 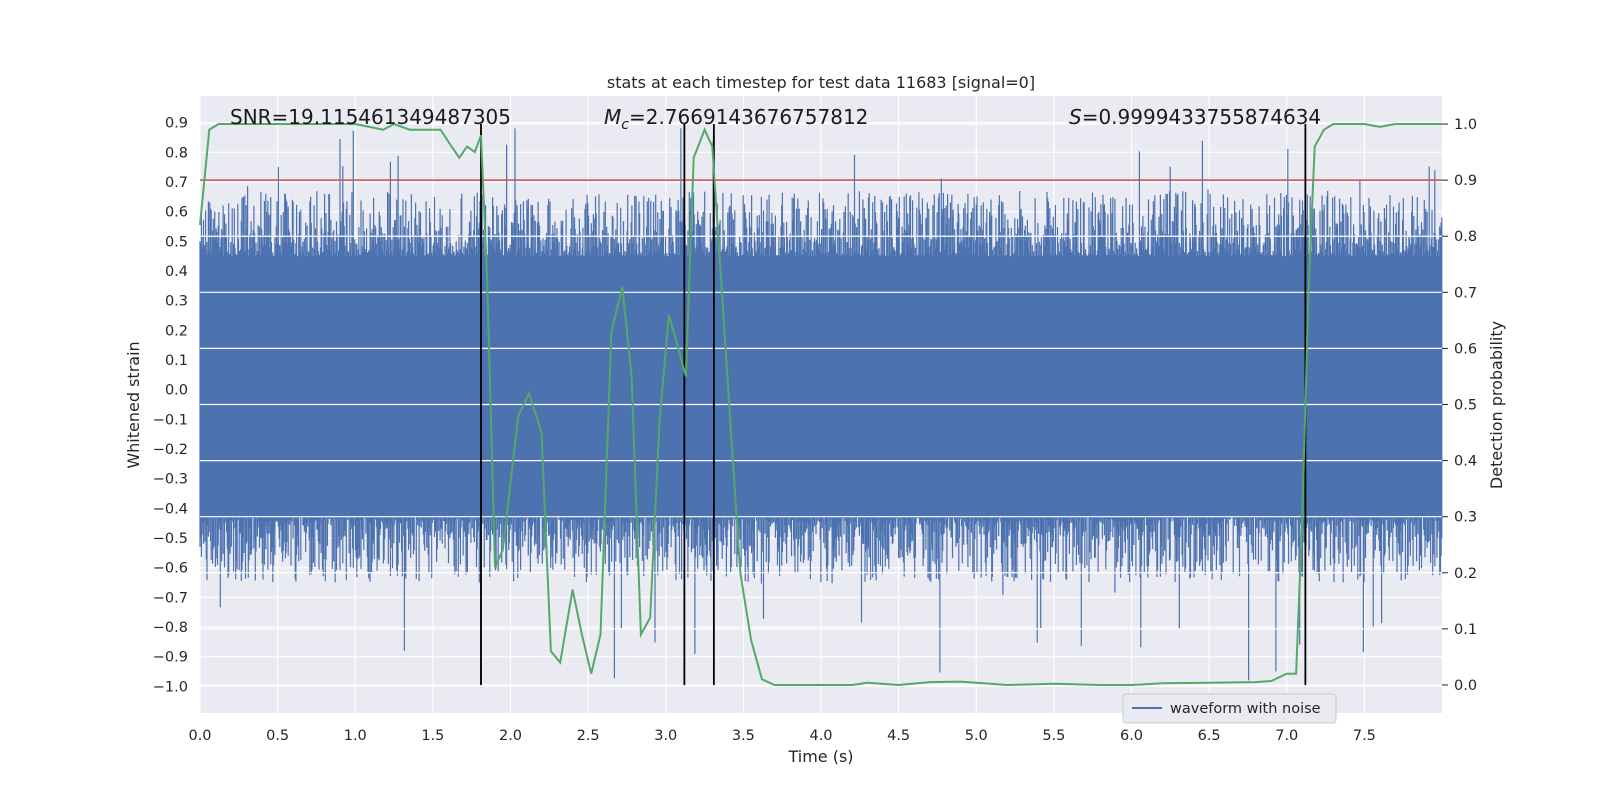 What do you see at coordinates (176, 213) in the screenshot?
I see `y-tick-label: 0.6` at bounding box center [176, 213].